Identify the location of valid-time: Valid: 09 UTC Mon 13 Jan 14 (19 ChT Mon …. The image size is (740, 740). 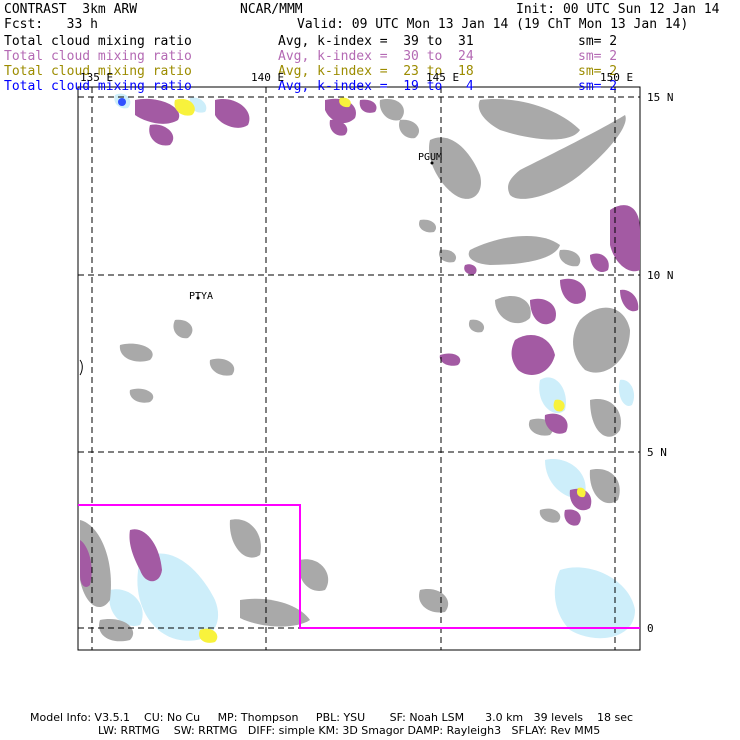
(493, 24).